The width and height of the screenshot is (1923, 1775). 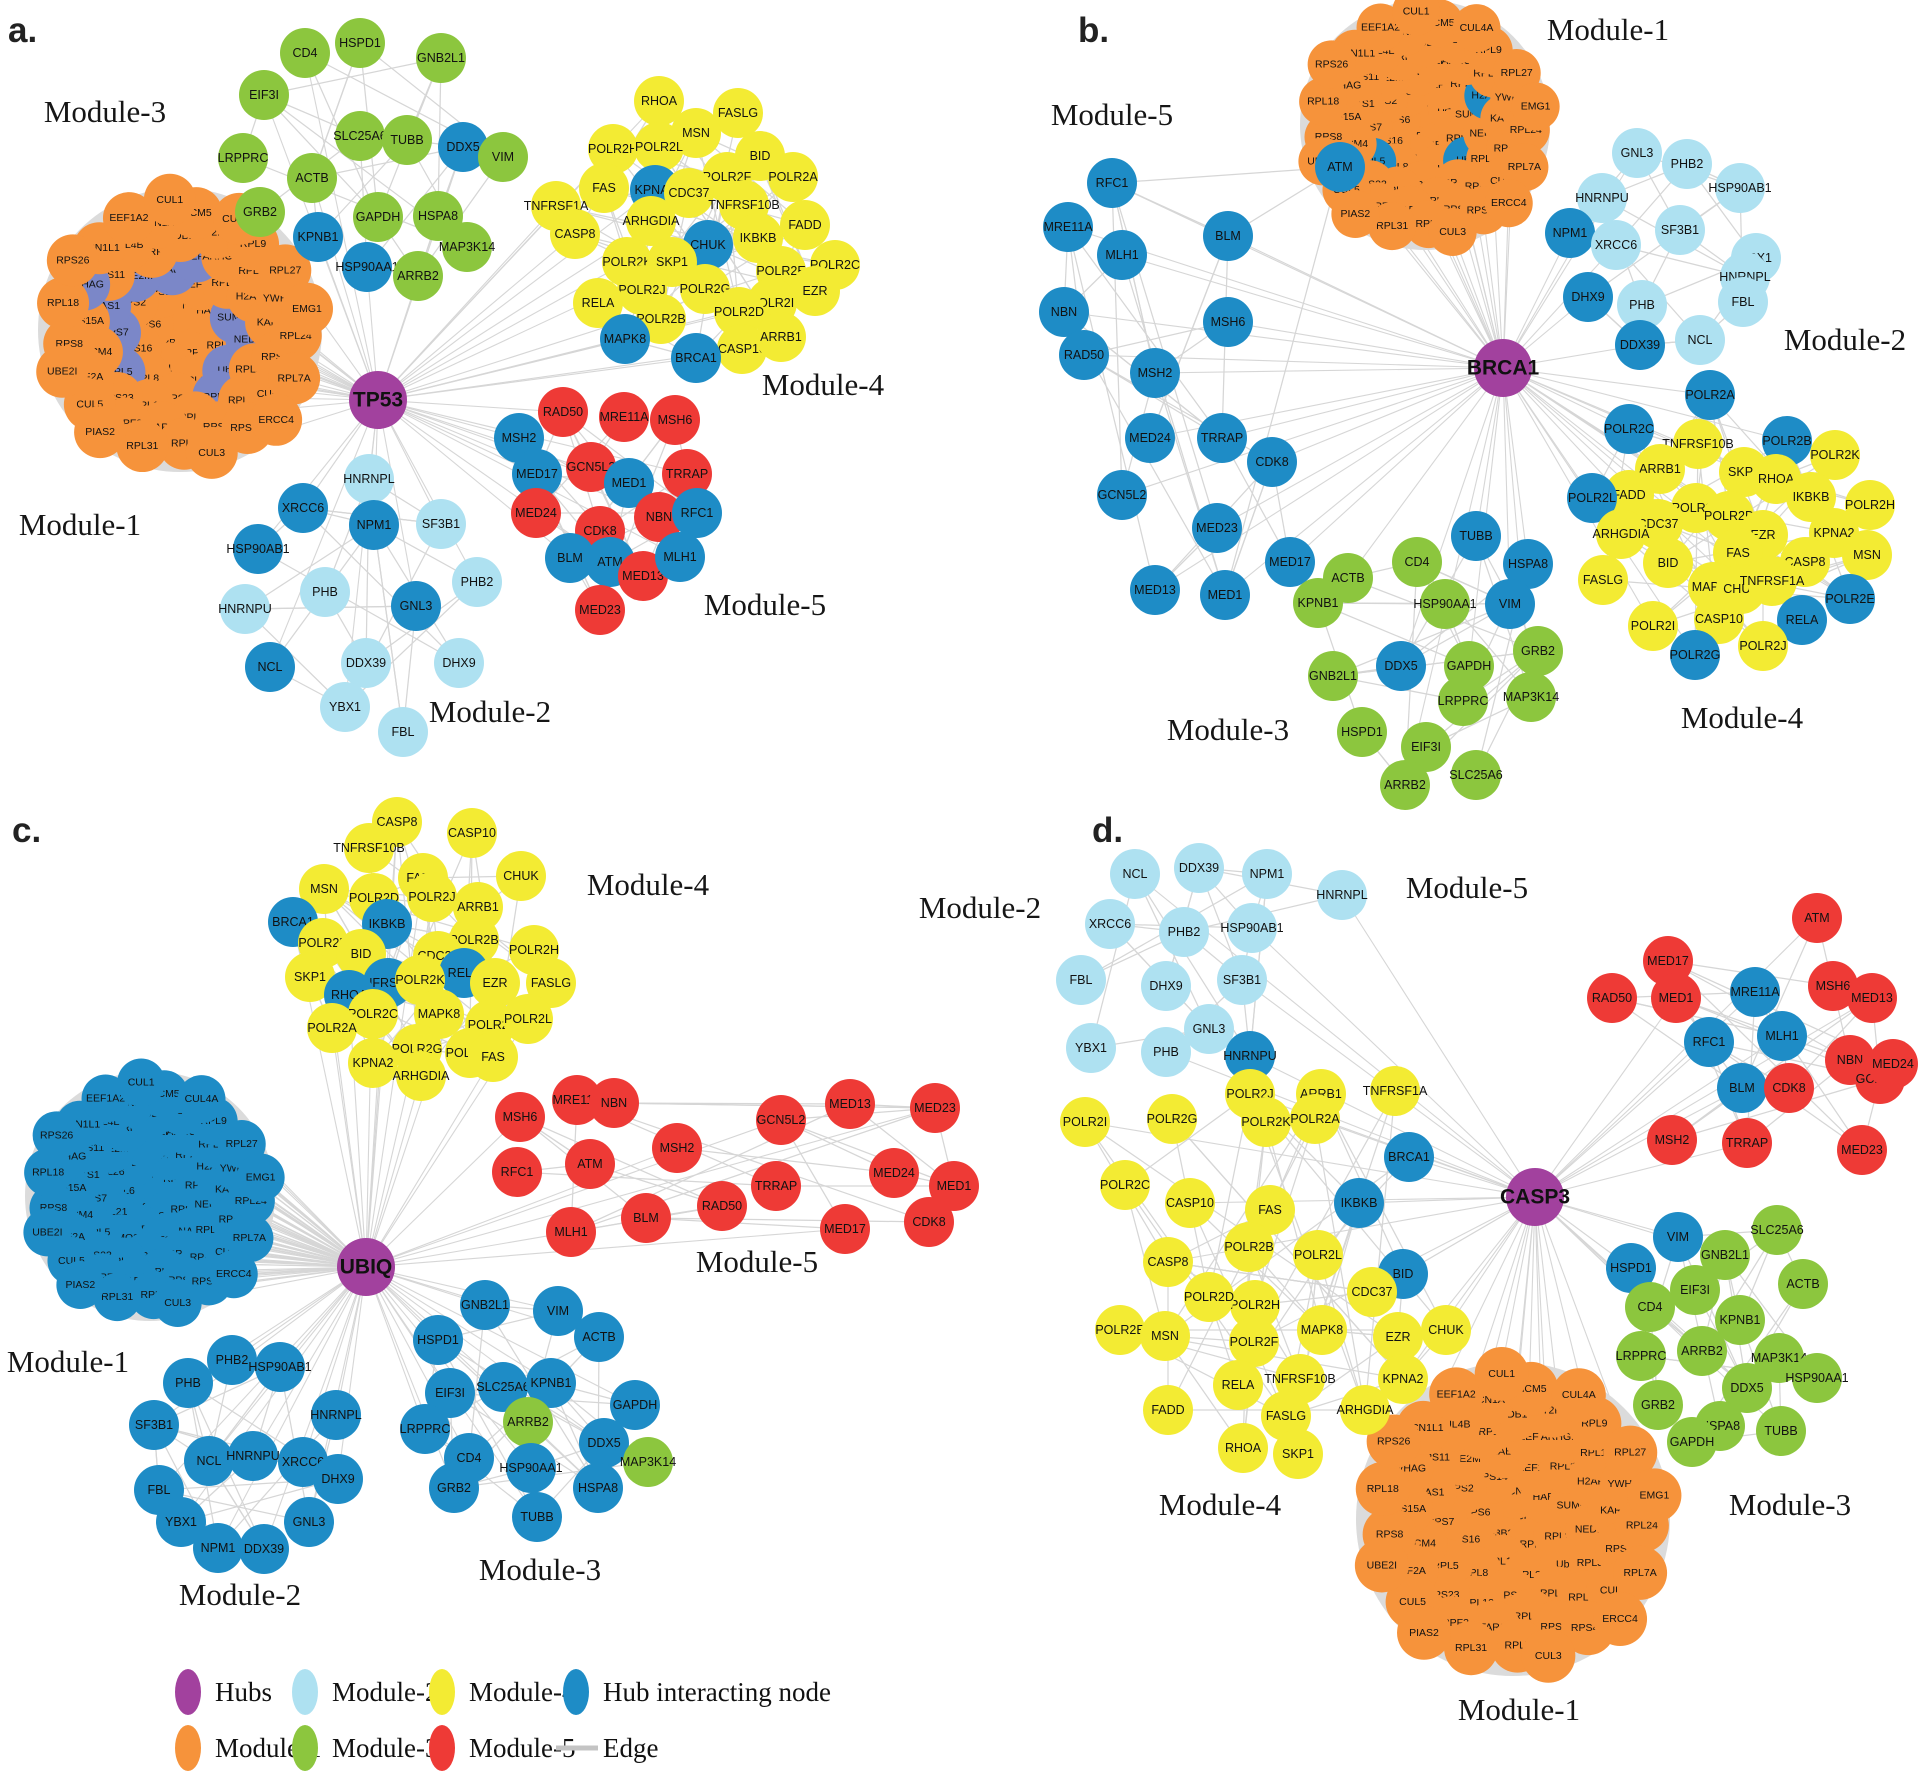 I want to click on node-GNL3: GNL3, so click(x=1637, y=153).